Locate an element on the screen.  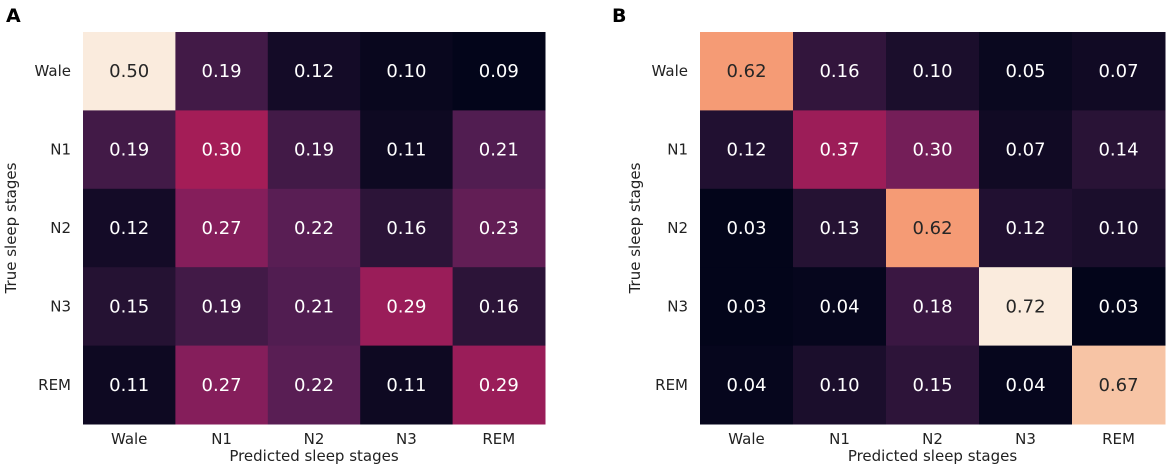
panel-a-cell-label-4-0: 0.11 is located at coordinates (129, 385).